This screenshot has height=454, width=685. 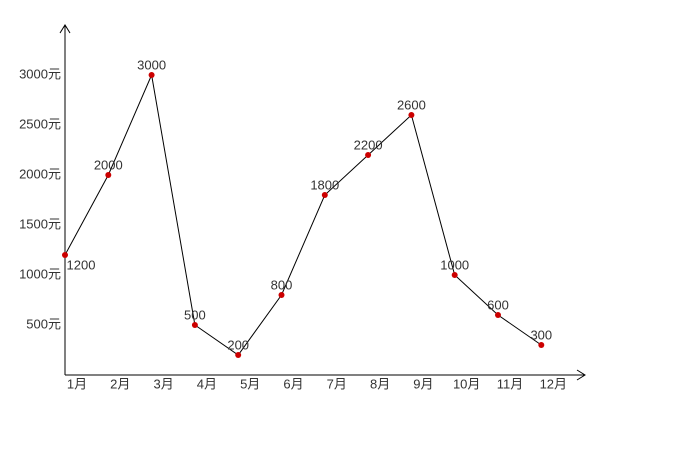 I want to click on y-tick-label: 2500元, so click(x=40, y=123).